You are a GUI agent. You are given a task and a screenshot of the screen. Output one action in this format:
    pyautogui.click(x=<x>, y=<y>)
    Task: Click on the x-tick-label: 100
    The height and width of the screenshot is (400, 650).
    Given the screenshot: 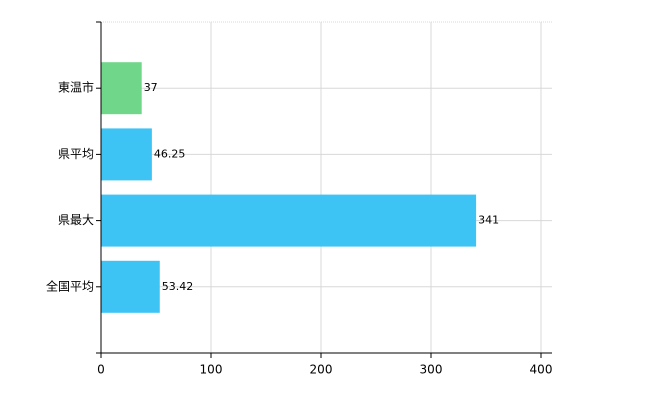 What is the action you would take?
    pyautogui.click(x=211, y=370)
    